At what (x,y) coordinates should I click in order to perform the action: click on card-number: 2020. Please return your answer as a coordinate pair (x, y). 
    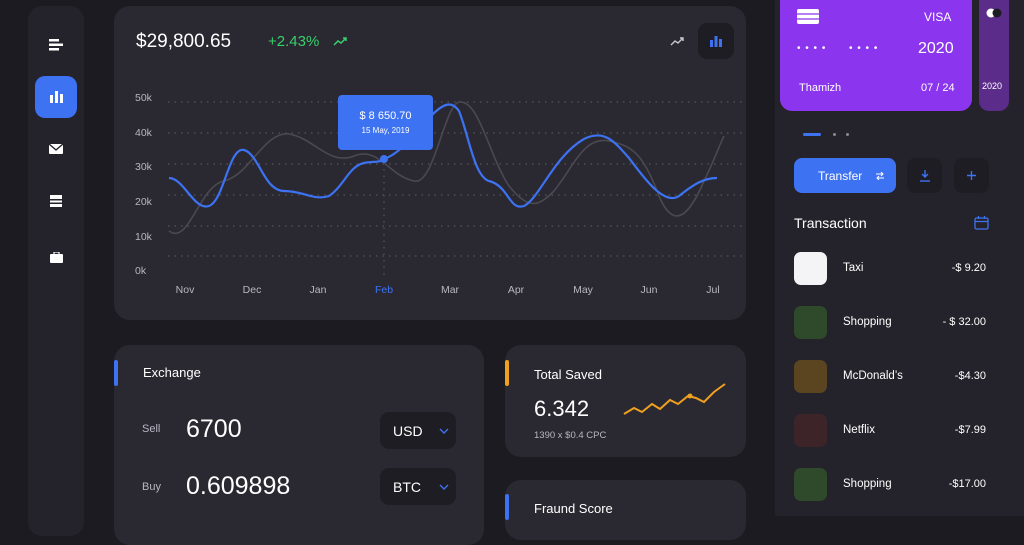
    Looking at the image, I should click on (936, 48).